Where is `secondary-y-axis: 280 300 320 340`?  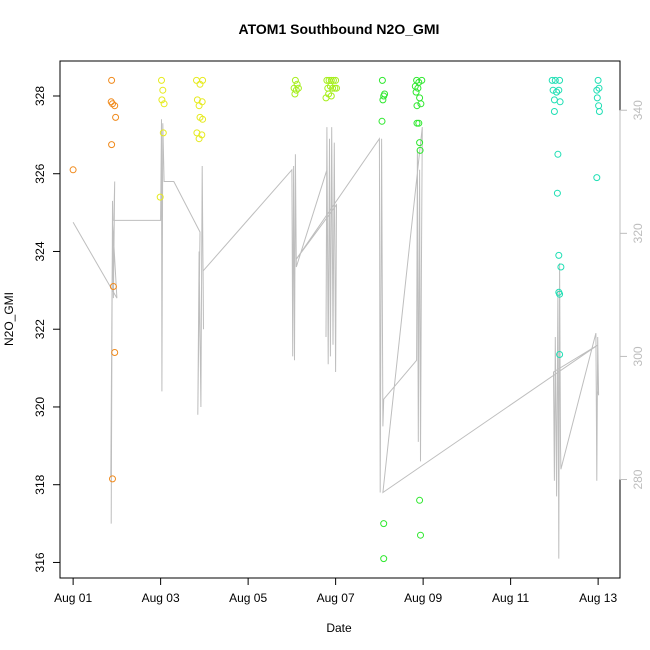 secondary-y-axis: 280 300 320 340 is located at coordinates (632, 295).